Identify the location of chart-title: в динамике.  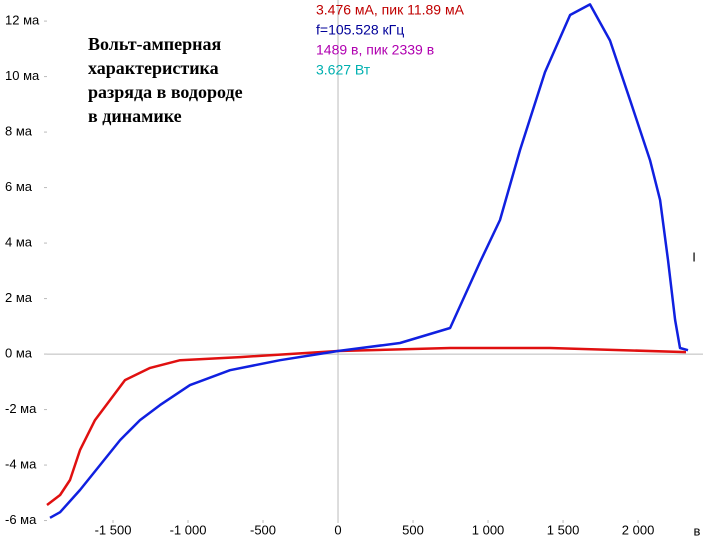
(135, 116).